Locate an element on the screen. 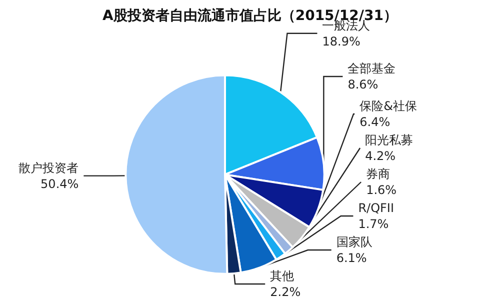 The image size is (500, 301). slice-label: 全部基金 is located at coordinates (372, 68).